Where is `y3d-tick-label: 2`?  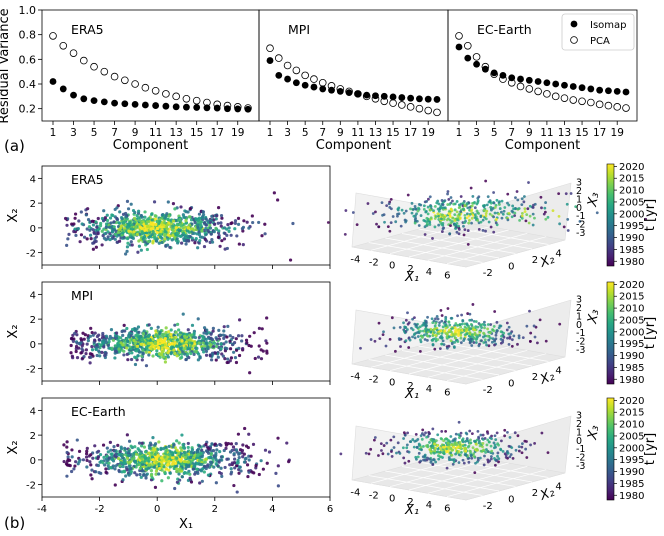 y3d-tick-label: 2 is located at coordinates (535, 260).